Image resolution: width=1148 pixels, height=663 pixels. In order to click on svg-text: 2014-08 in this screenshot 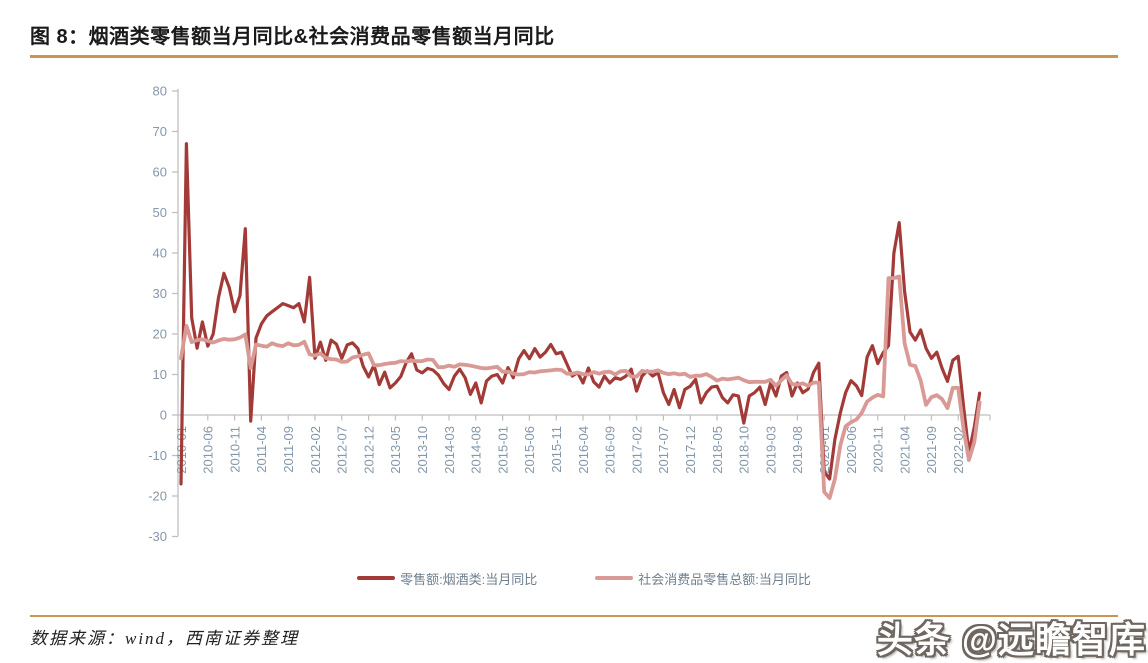, I will do `click(476, 450)`.